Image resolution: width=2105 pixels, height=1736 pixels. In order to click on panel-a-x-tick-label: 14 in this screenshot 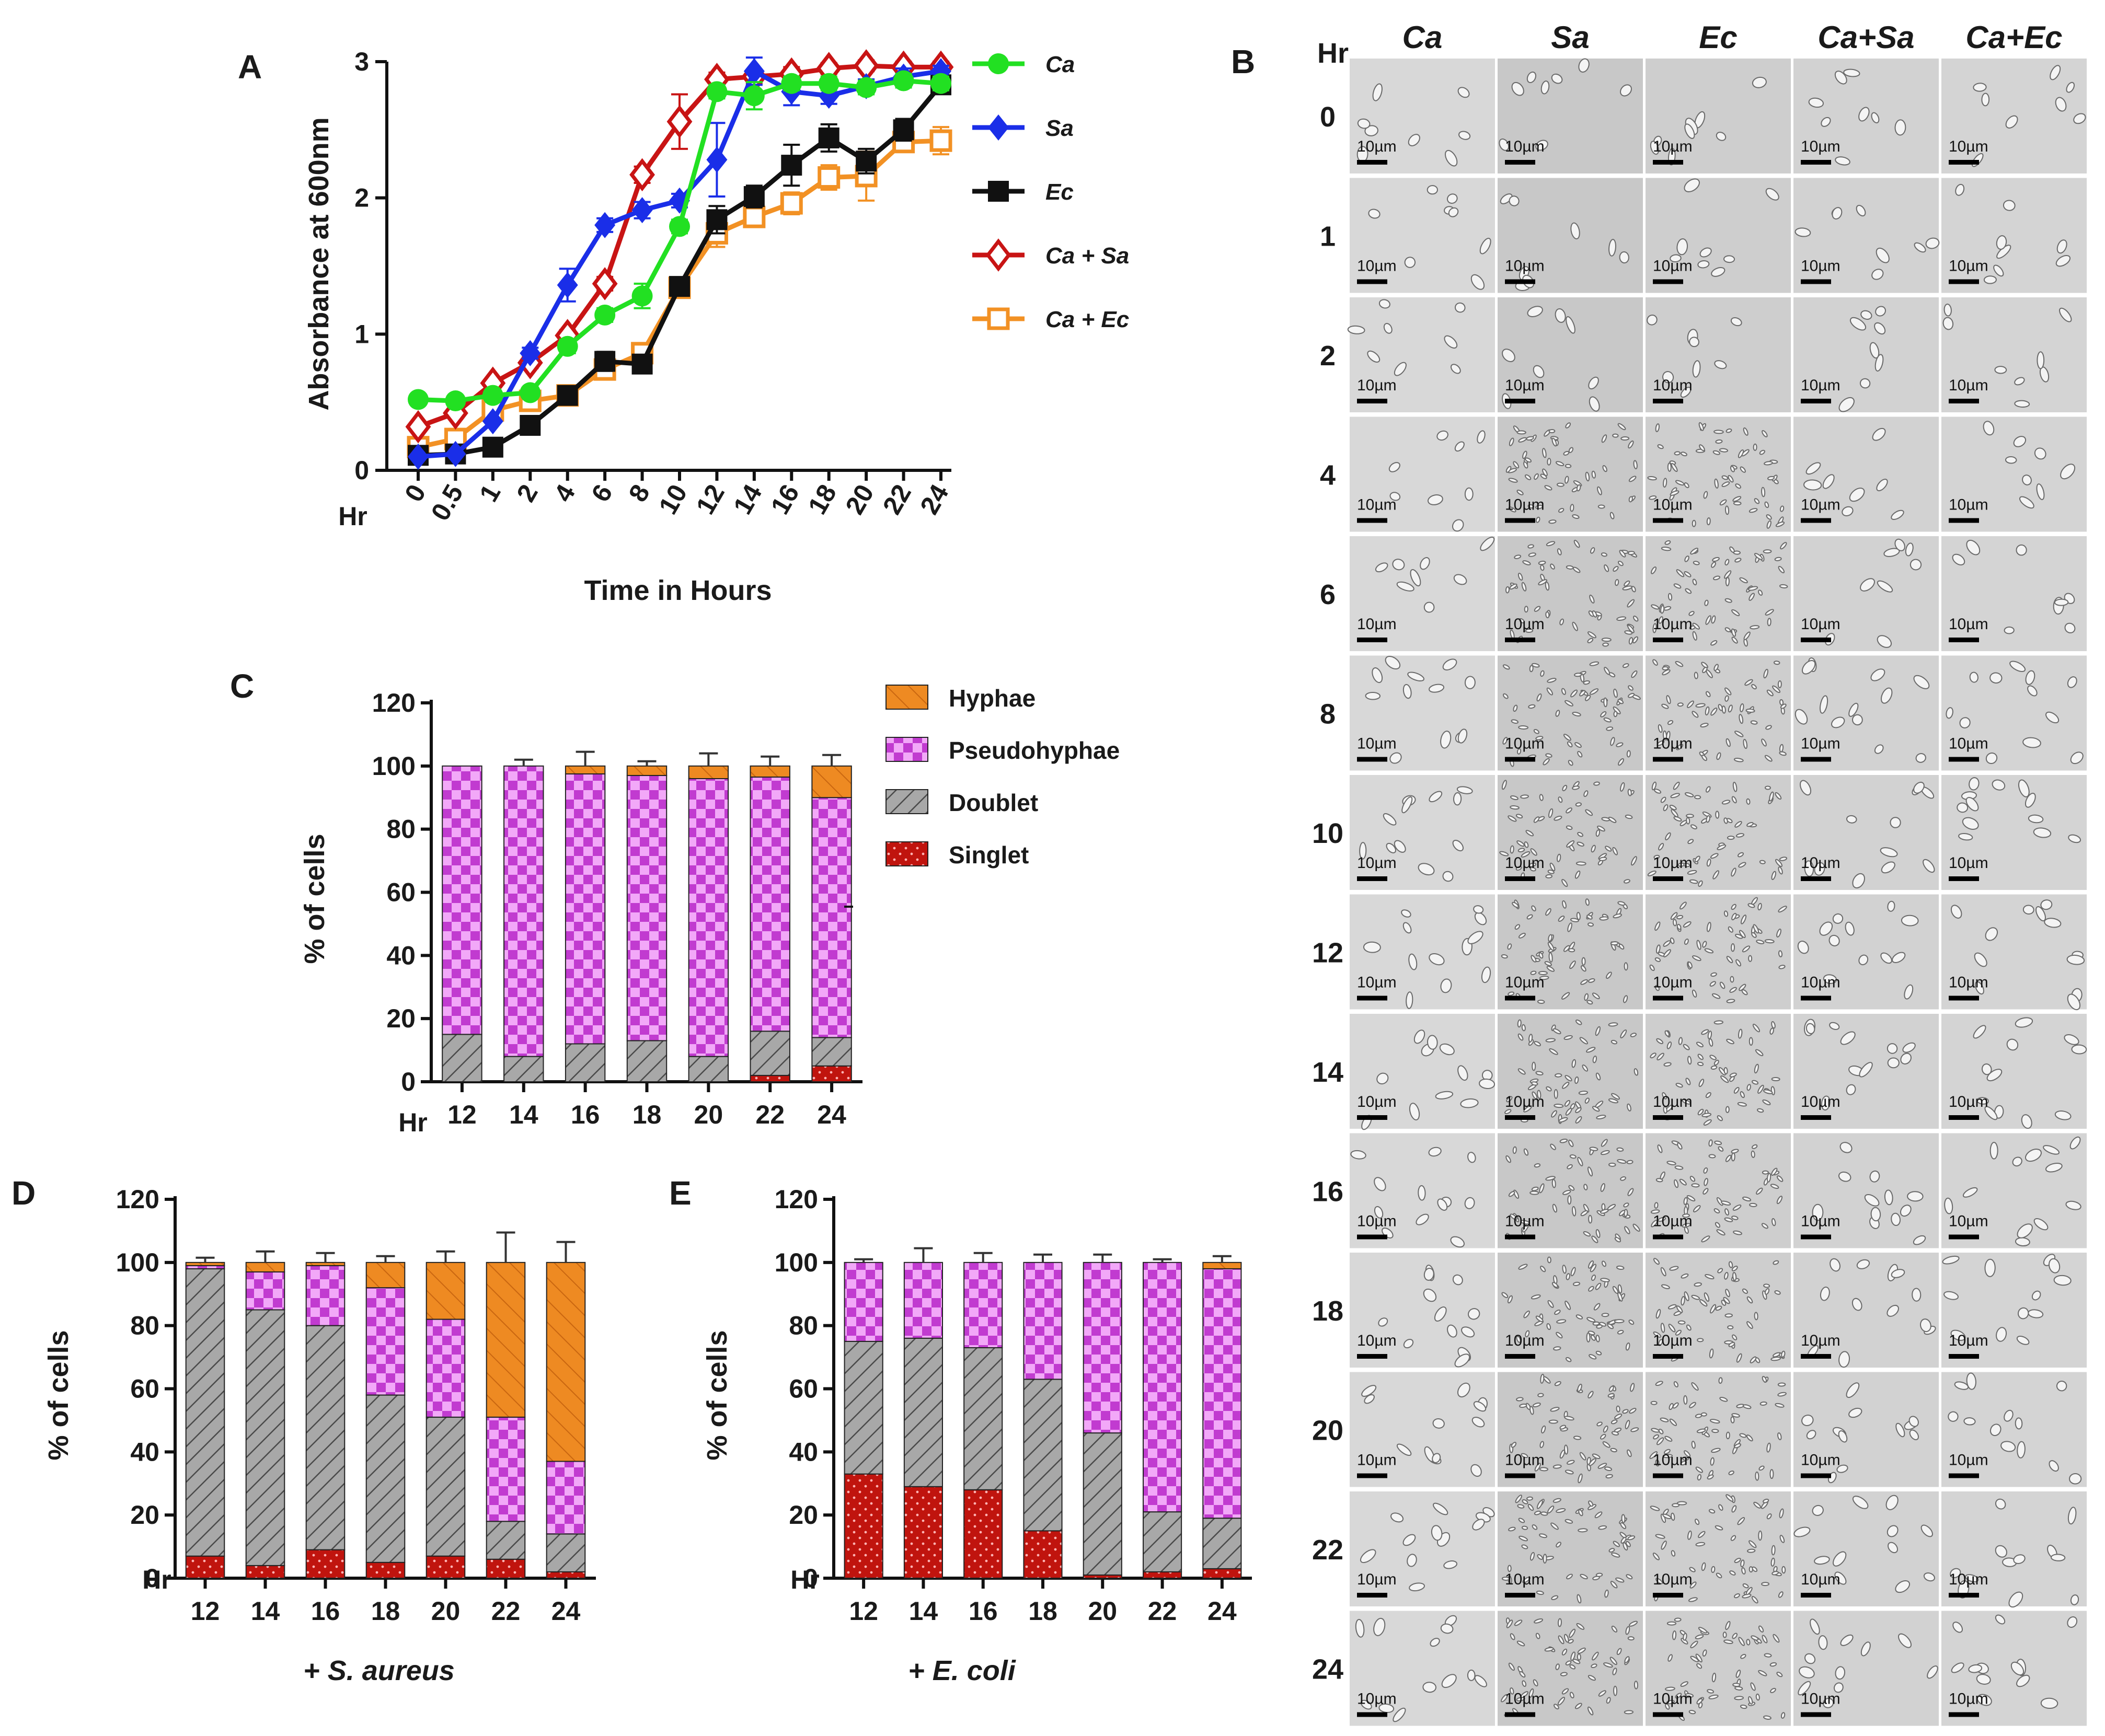, I will do `click(747, 499)`.